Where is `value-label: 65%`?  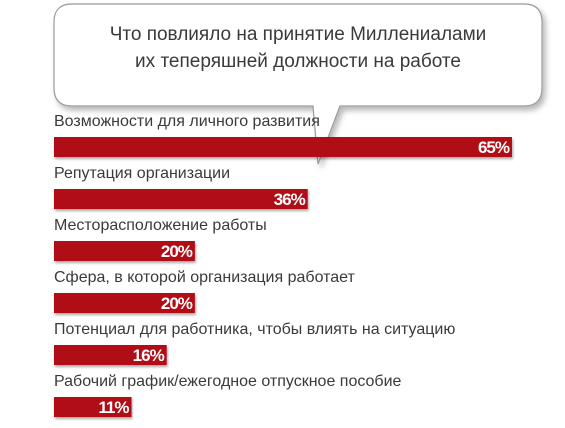 value-label: 65% is located at coordinates (494, 147).